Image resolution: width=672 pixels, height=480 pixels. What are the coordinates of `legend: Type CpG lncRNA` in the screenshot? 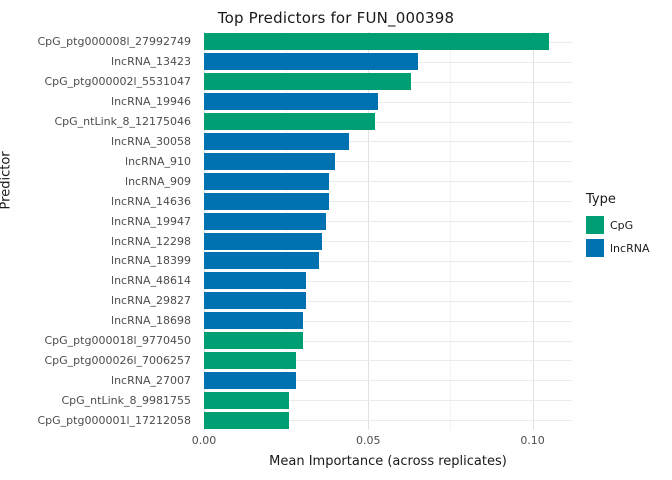 It's located at (617, 227).